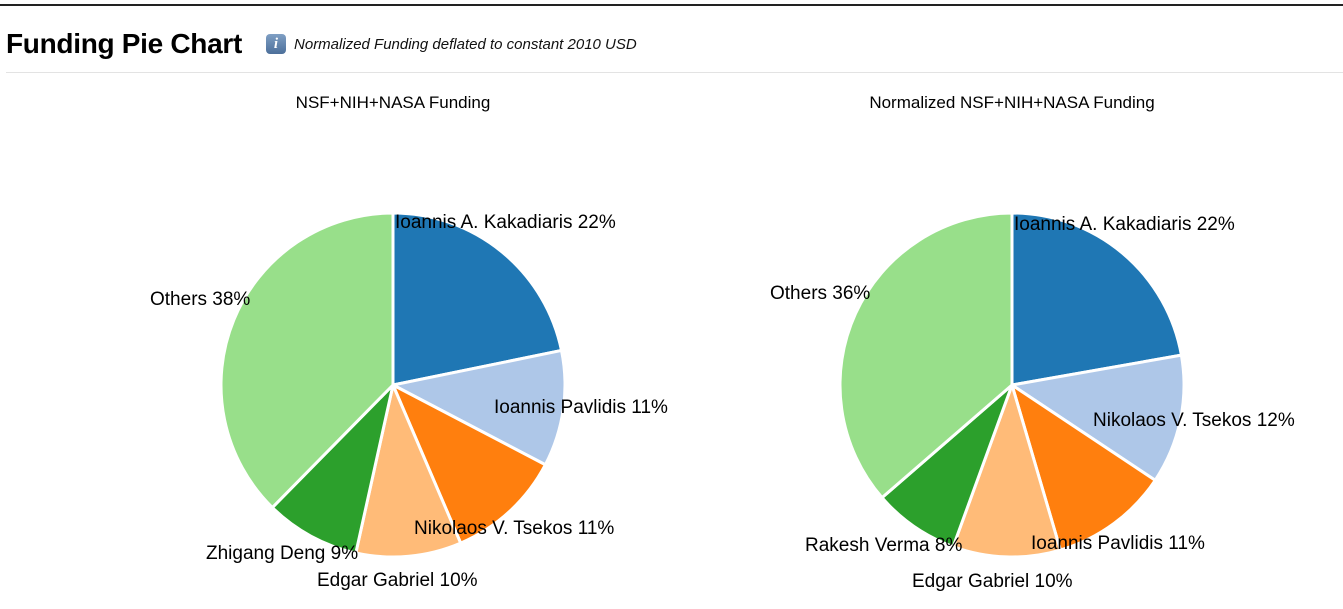  What do you see at coordinates (514, 528) in the screenshot?
I see `pie-0-label-nikolaos-v-tsekos: Nikolaos V. Tsekos 11%` at bounding box center [514, 528].